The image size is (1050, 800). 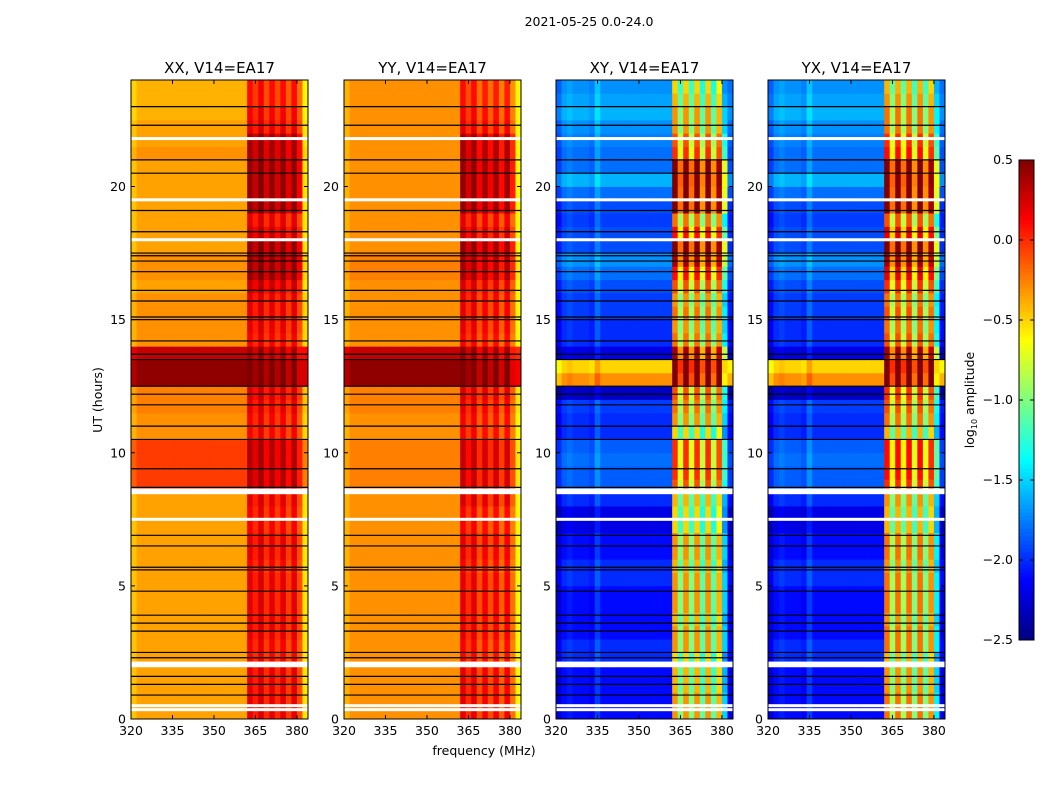 I want to click on y-tick-label: 5, so click(x=122, y=585).